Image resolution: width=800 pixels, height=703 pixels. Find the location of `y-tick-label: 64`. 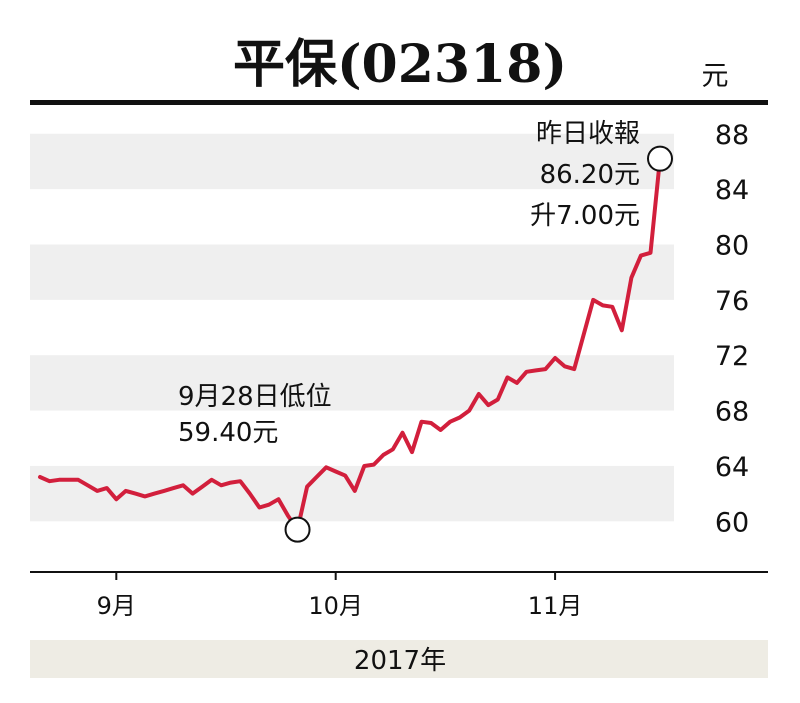

y-tick-label: 64 is located at coordinates (732, 467).